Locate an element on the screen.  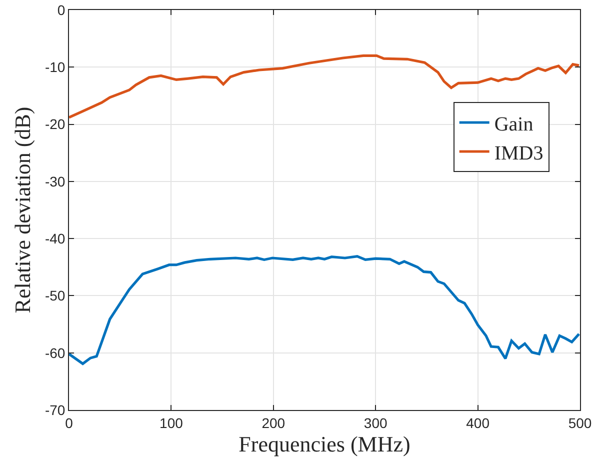
x-axis-title: Frequencies (MHz) is located at coordinates (324, 444).